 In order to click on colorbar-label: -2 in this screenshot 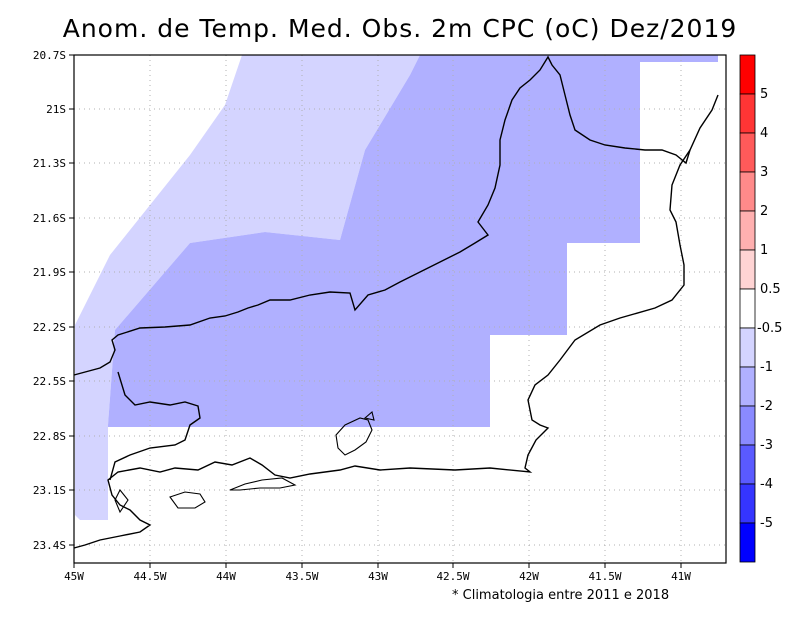, I will do `click(766, 406)`.